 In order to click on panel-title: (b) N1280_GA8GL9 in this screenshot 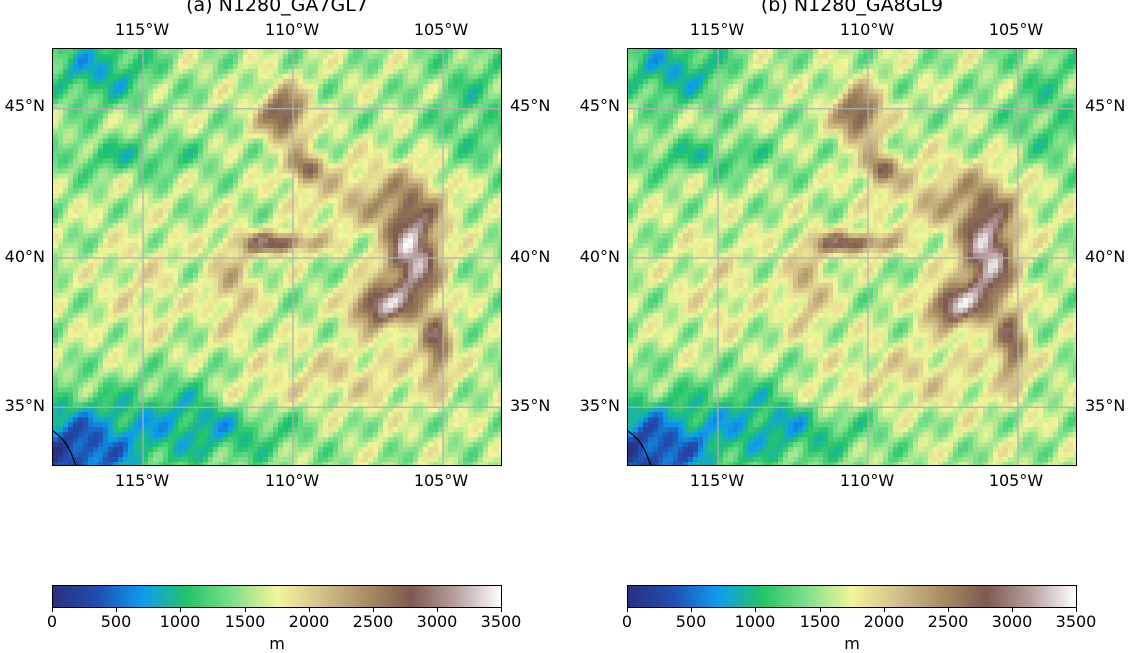, I will do `click(852, 8)`.